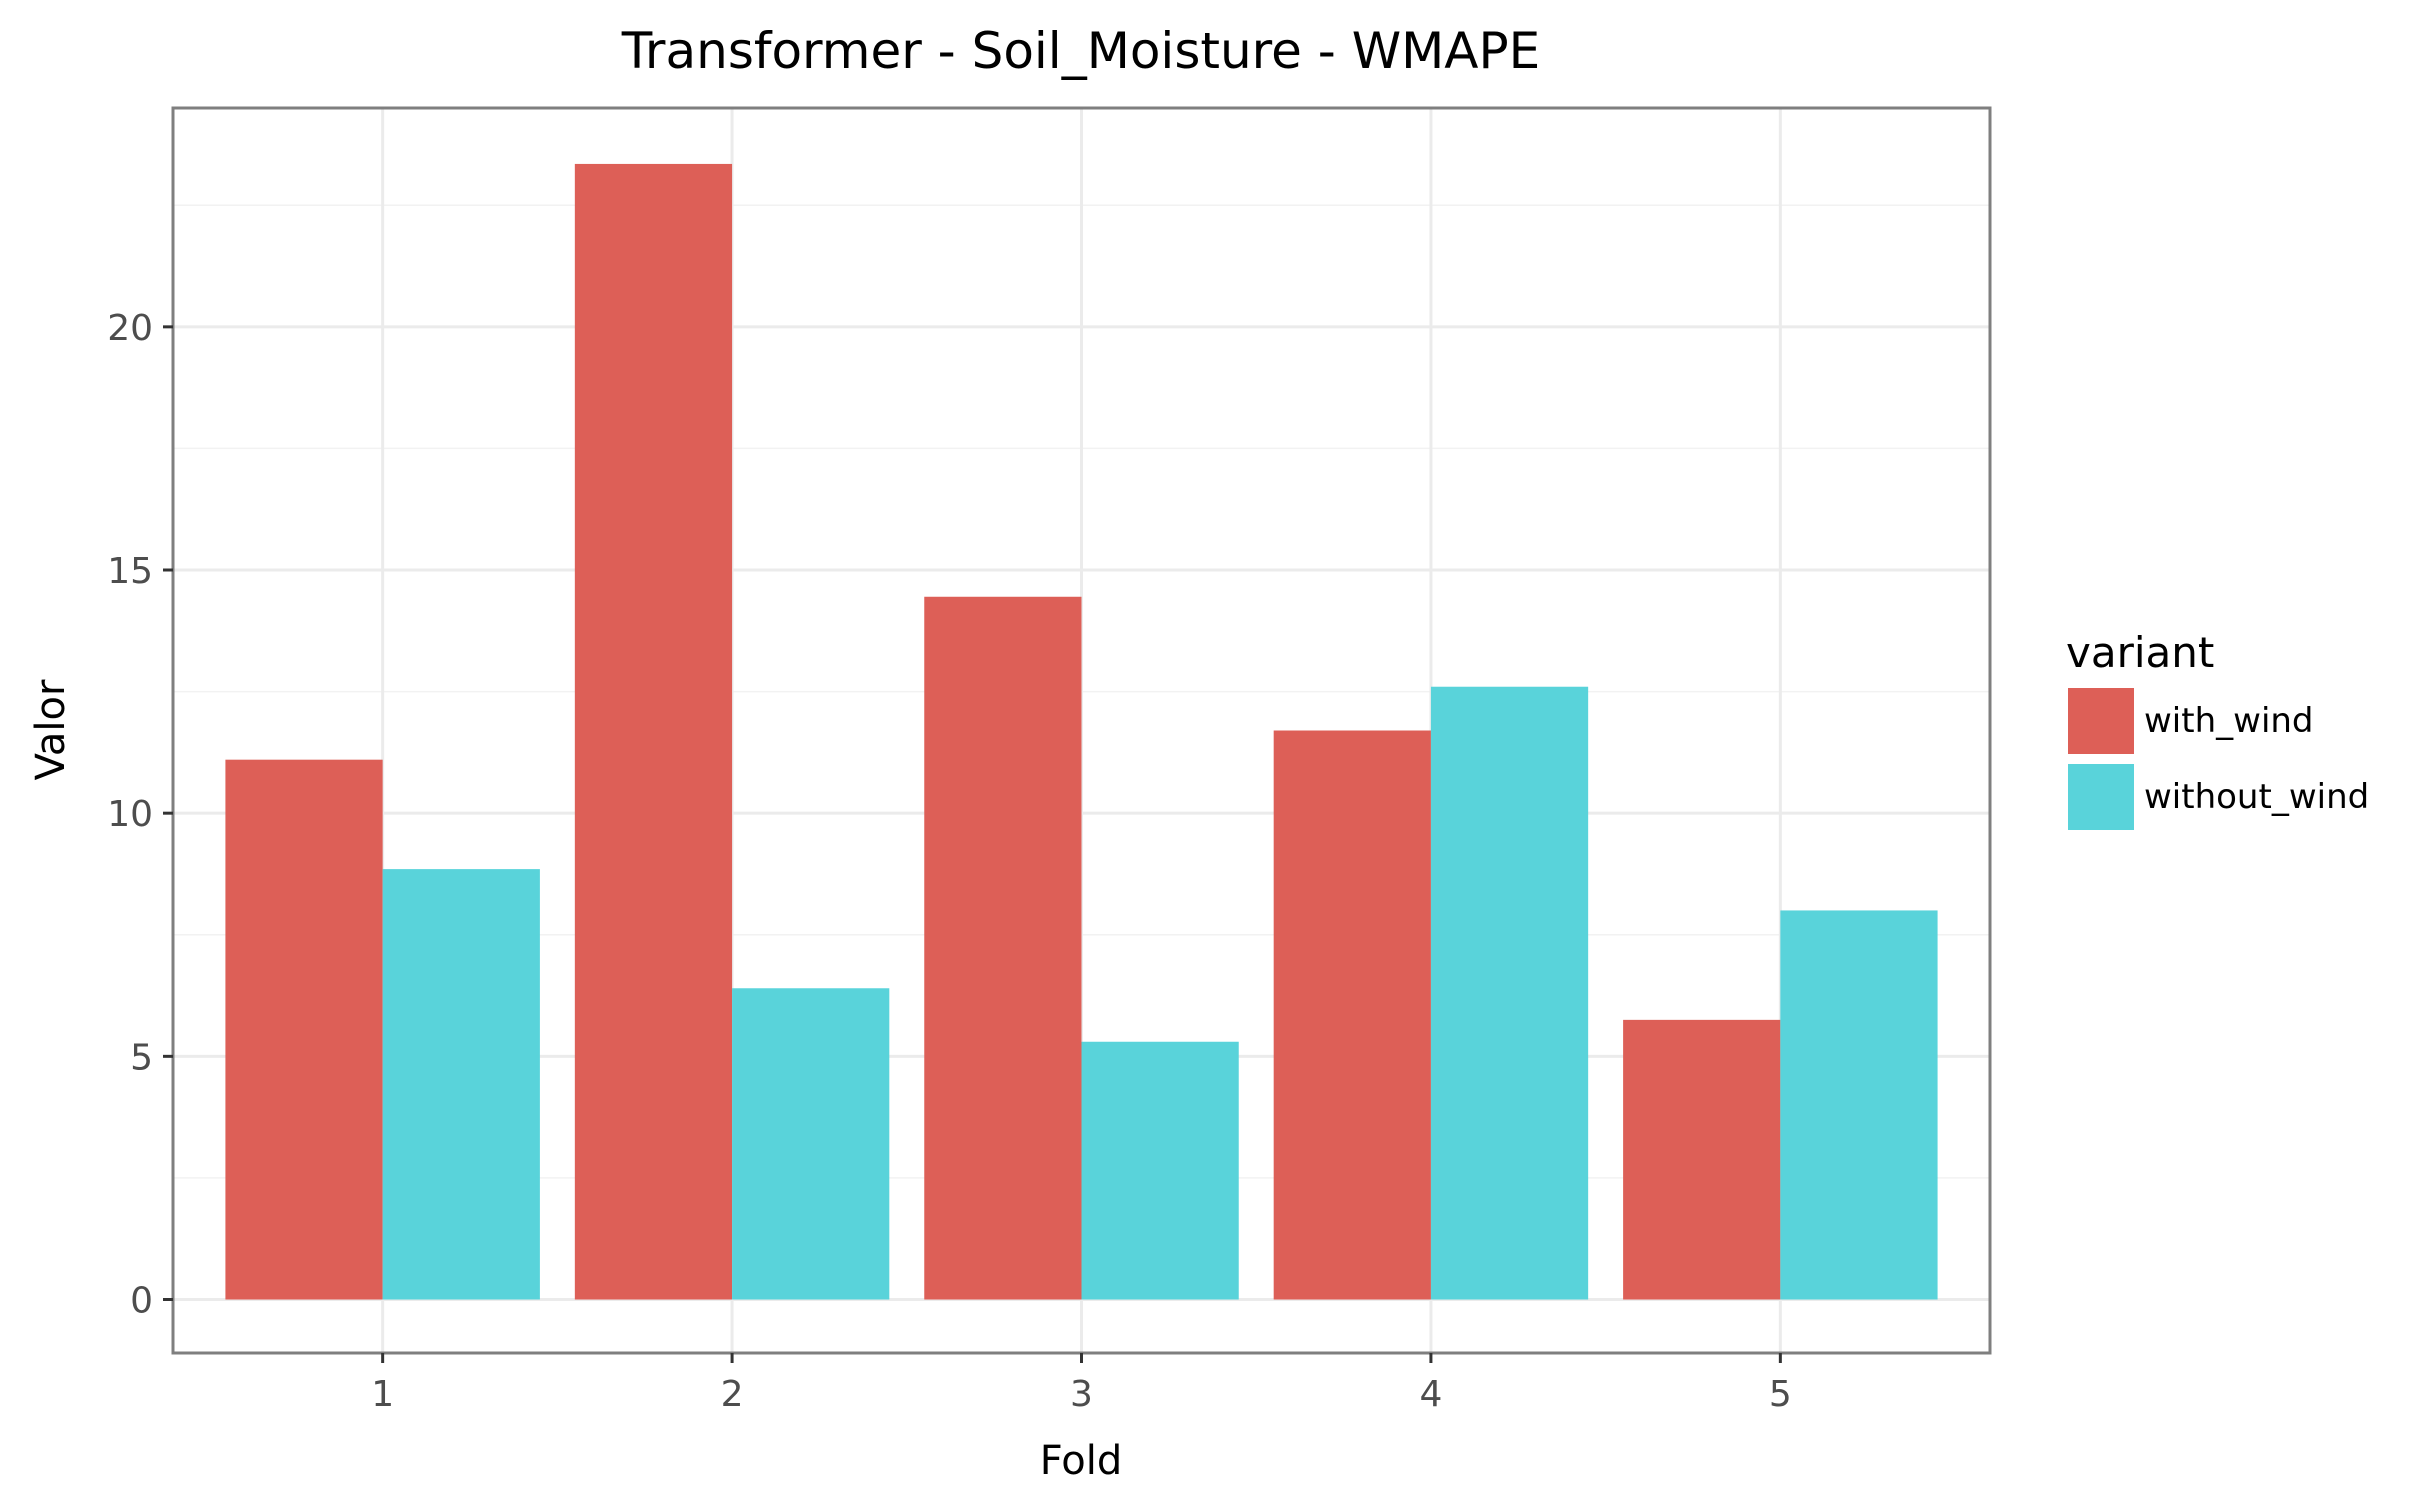 The width and height of the screenshot is (2411, 1511). What do you see at coordinates (2256, 797) in the screenshot?
I see `legend-label-without-wind: without_wind` at bounding box center [2256, 797].